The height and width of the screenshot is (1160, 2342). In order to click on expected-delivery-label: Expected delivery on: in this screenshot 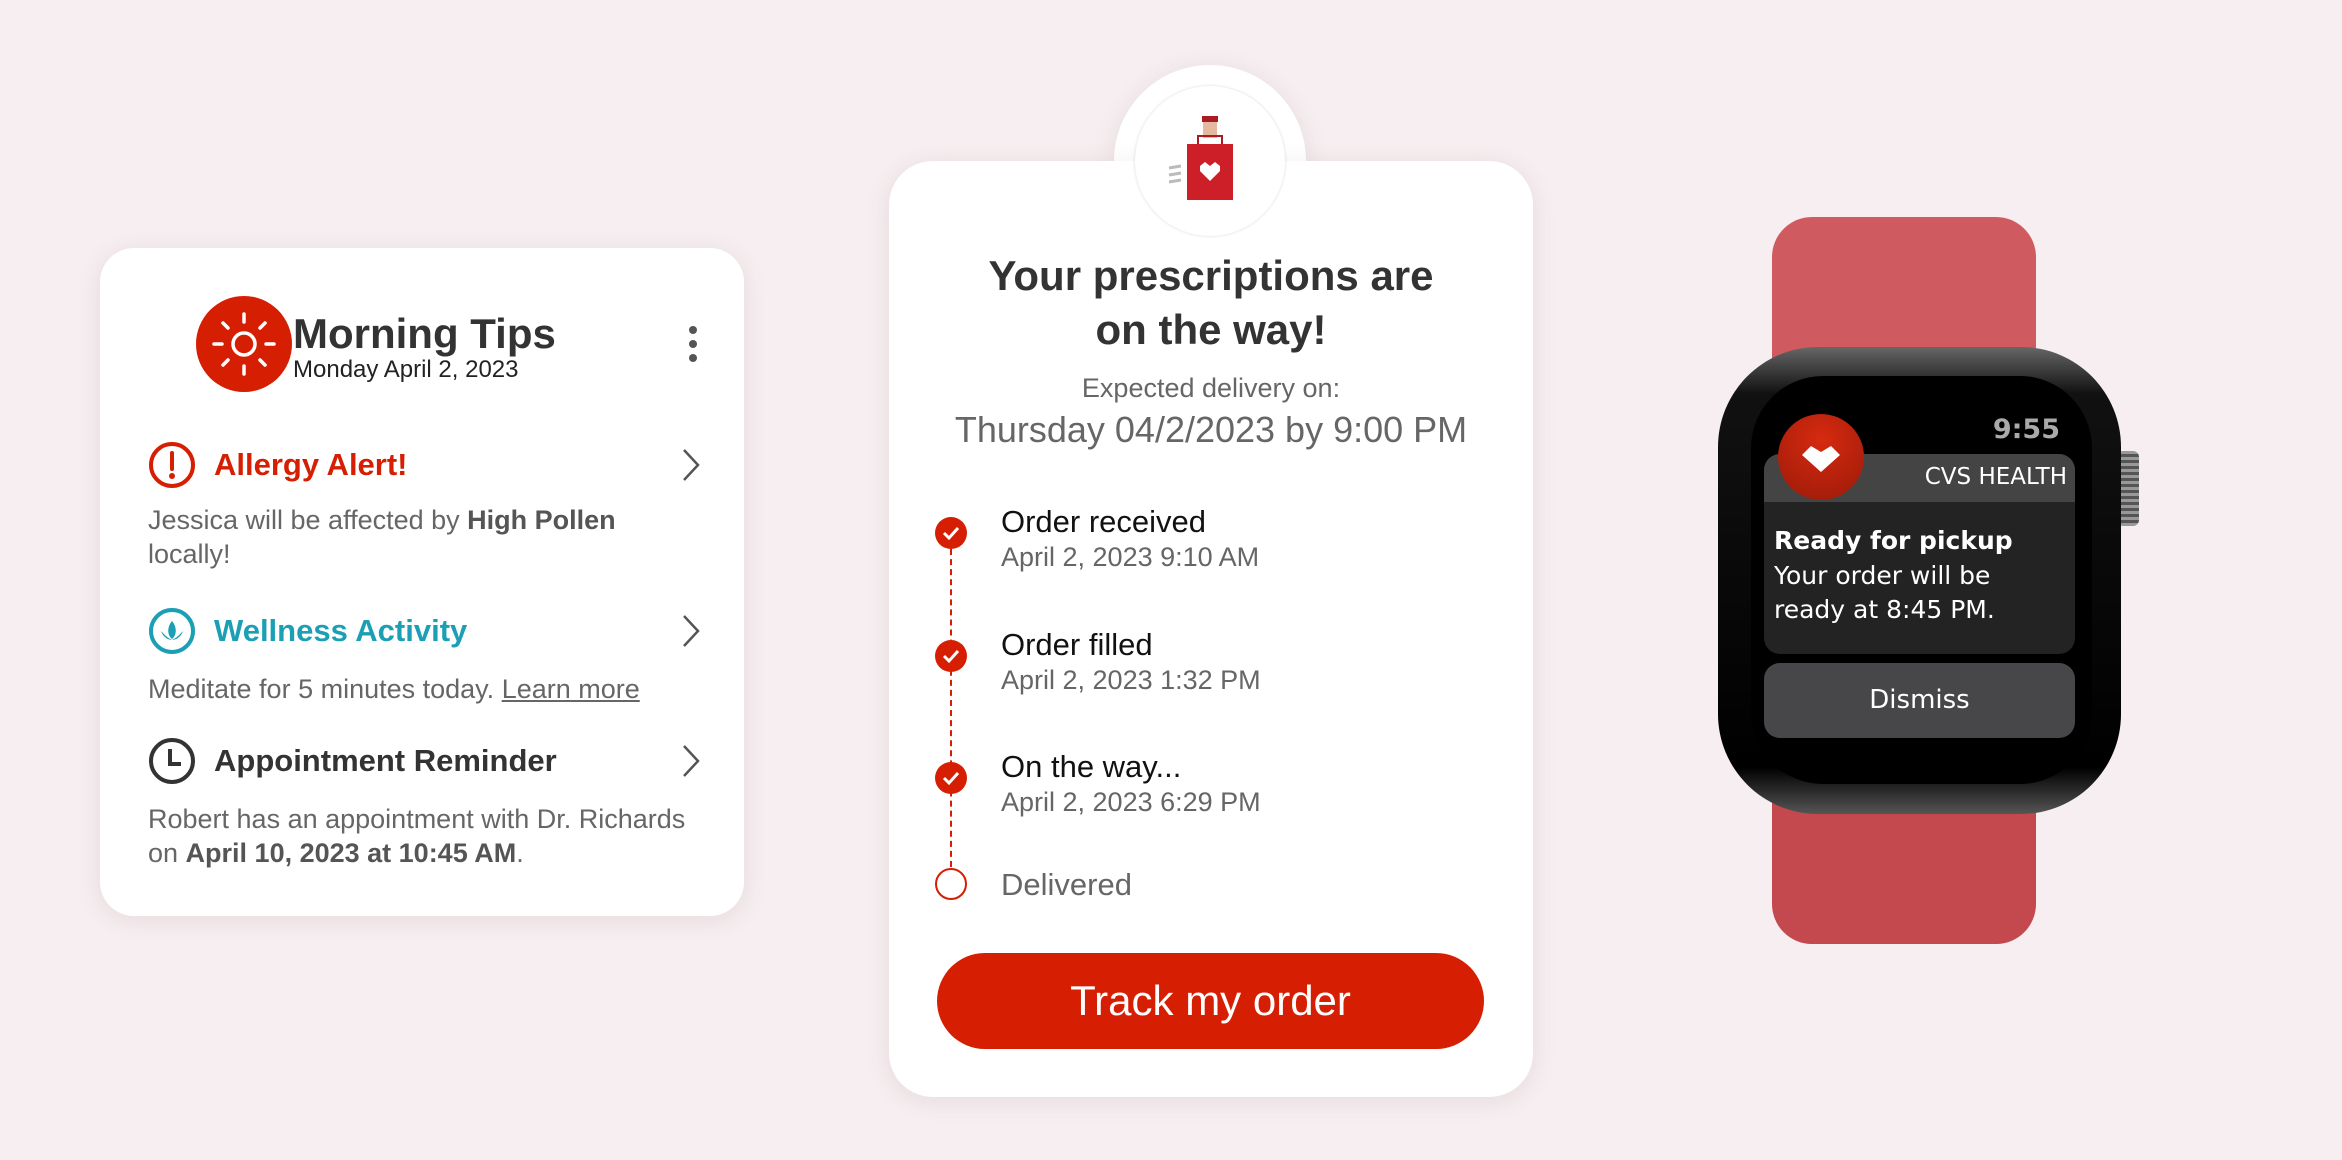, I will do `click(1211, 388)`.